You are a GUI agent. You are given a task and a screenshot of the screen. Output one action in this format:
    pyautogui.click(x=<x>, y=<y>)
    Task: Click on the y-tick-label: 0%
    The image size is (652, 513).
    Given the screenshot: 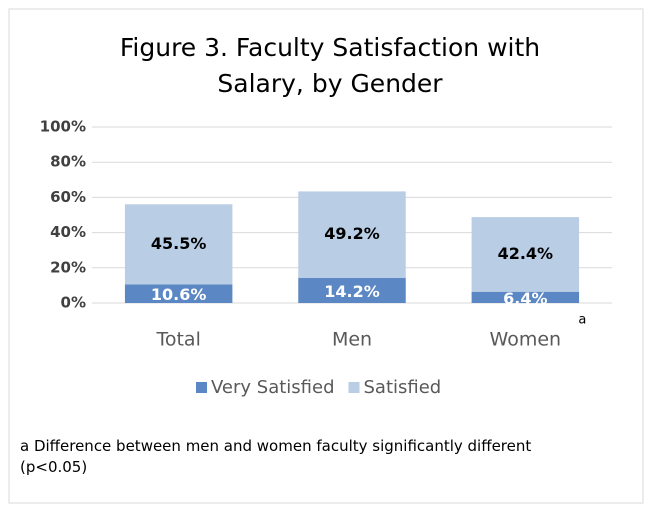 What is the action you would take?
    pyautogui.click(x=73, y=303)
    